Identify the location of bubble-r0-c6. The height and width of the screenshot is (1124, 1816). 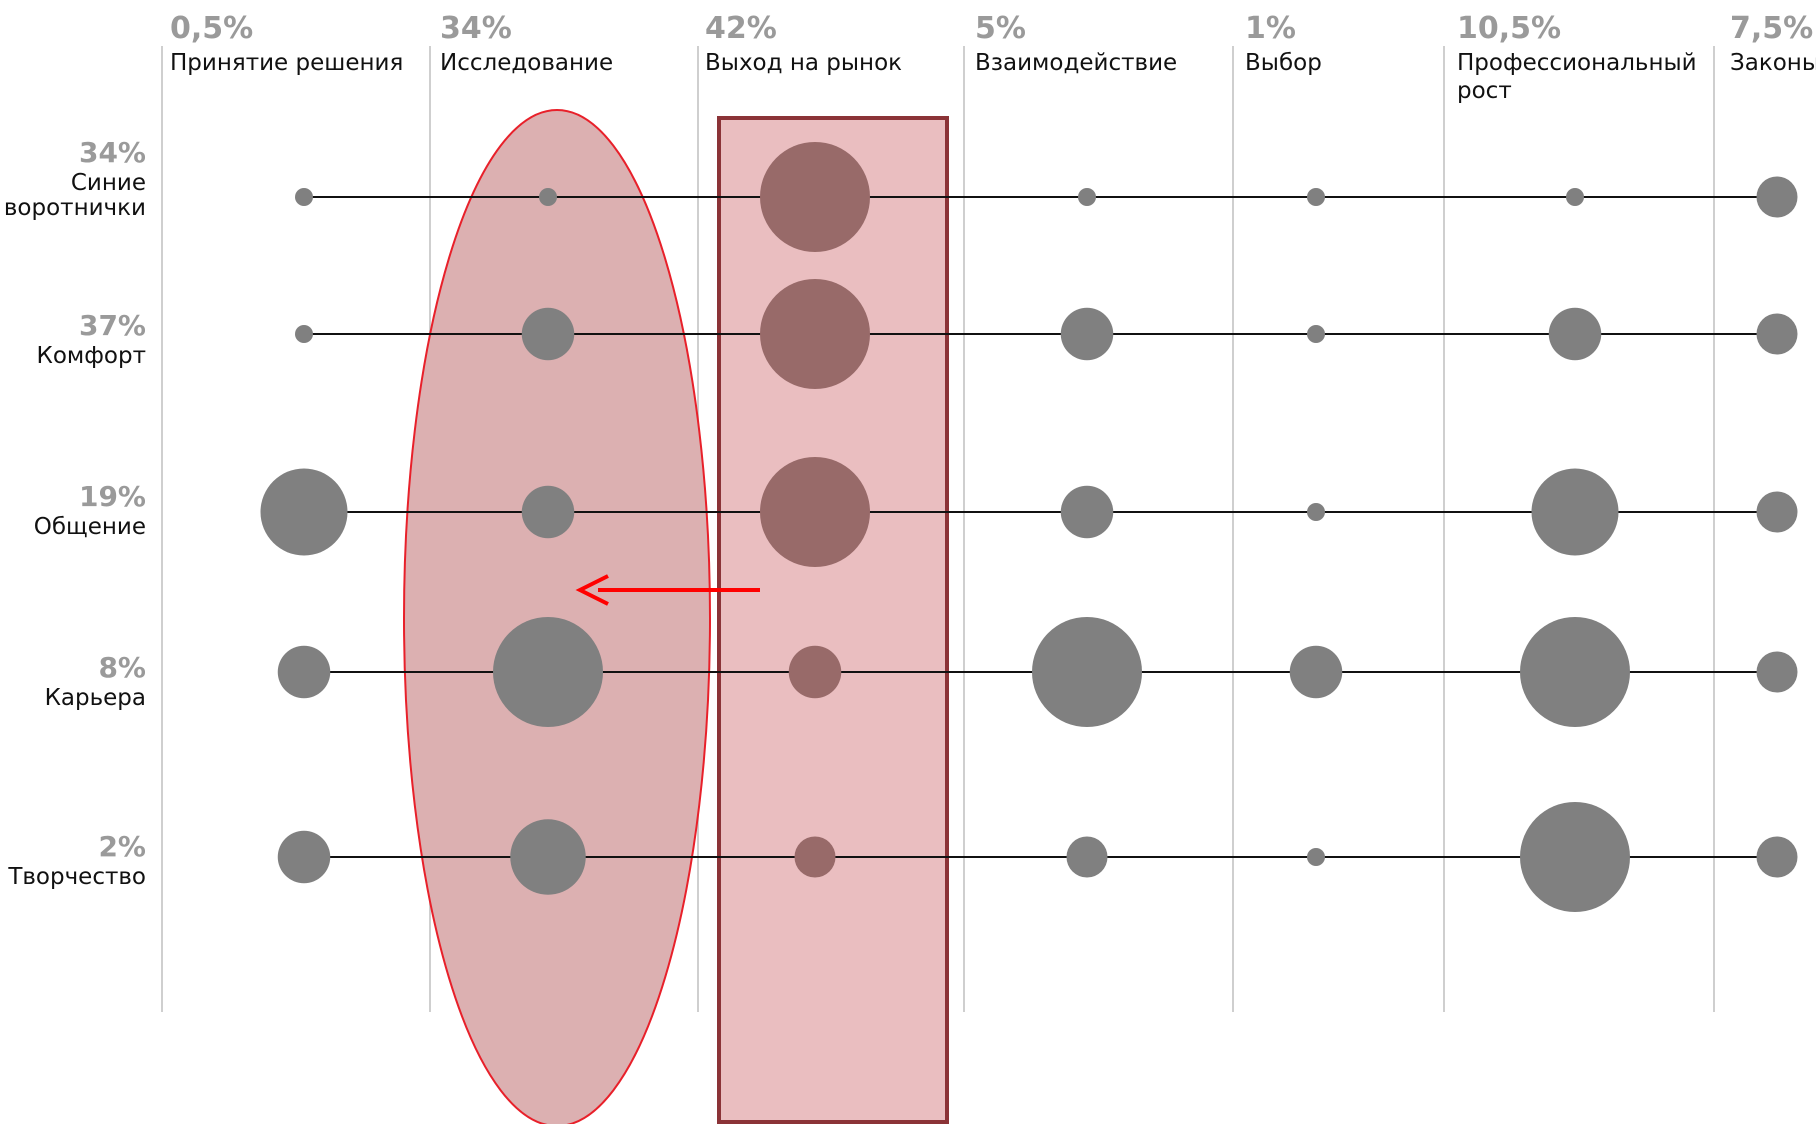
(1777, 197).